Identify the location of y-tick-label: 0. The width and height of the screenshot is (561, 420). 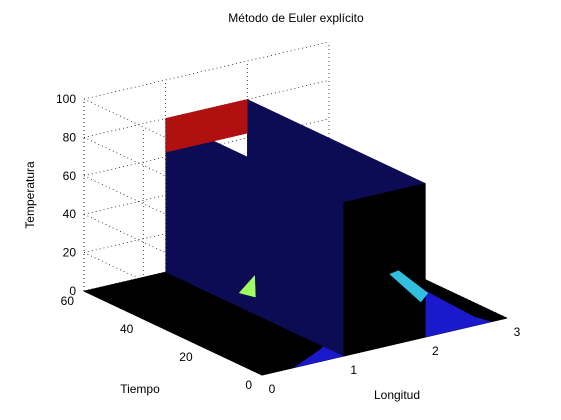
(248, 385).